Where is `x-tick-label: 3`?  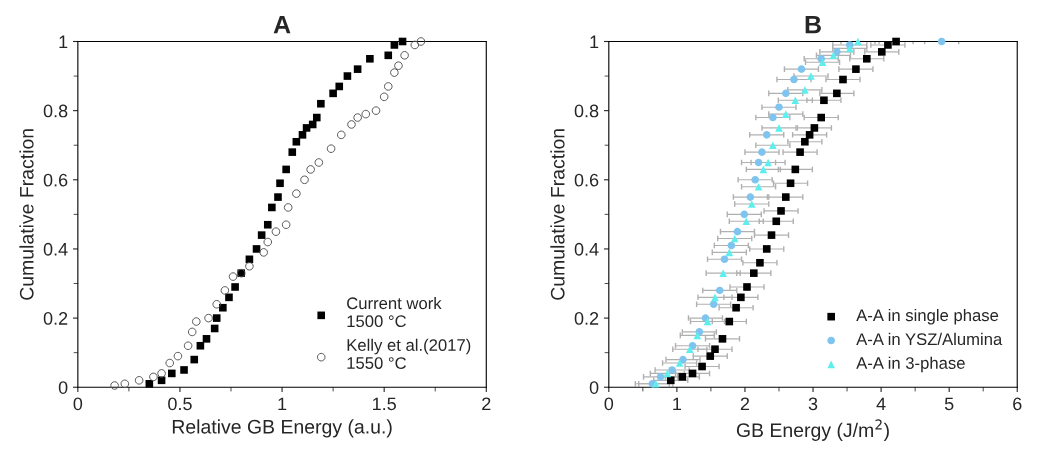 x-tick-label: 3 is located at coordinates (813, 404).